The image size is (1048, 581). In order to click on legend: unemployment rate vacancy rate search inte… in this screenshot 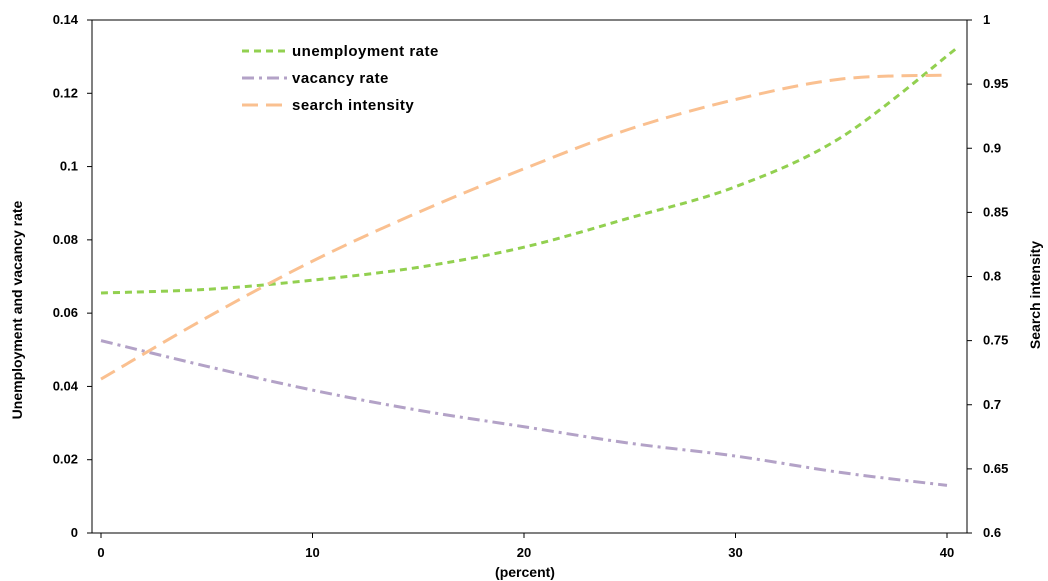, I will do `click(340, 78)`.